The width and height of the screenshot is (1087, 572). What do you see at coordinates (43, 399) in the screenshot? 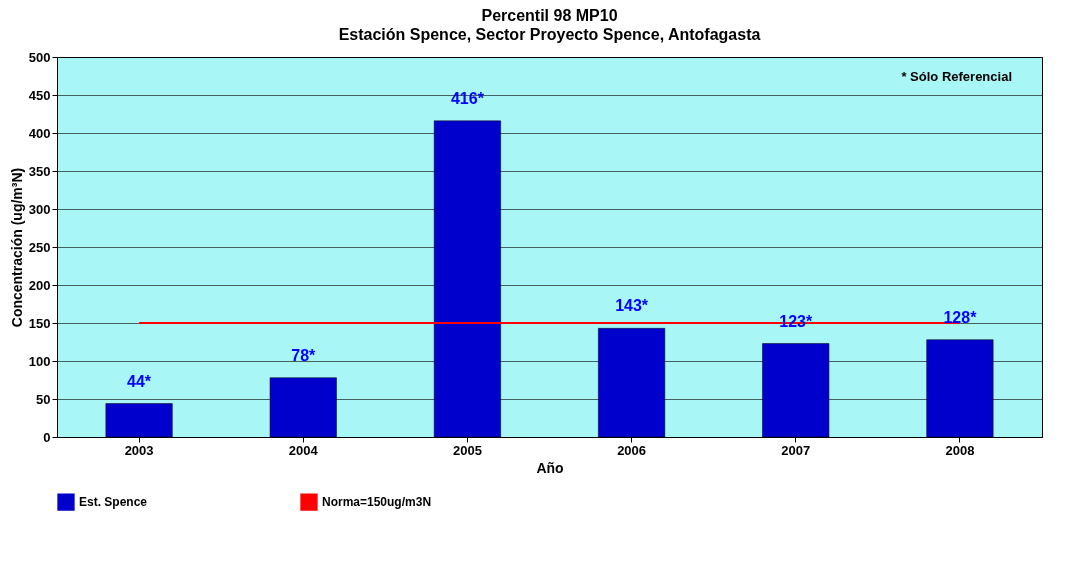
I see `y-tick-label: 50` at bounding box center [43, 399].